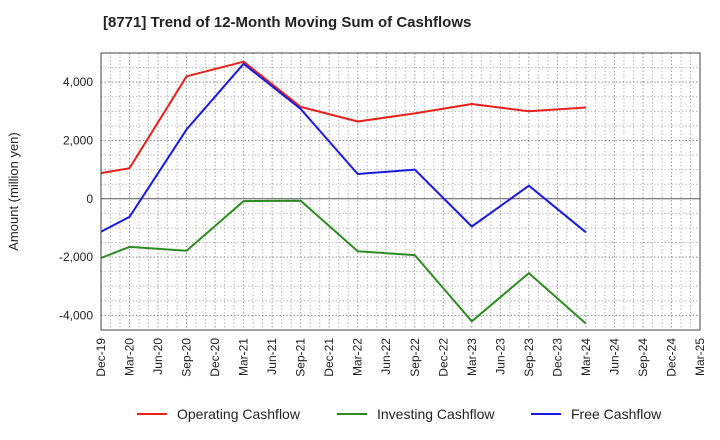 Image resolution: width=720 pixels, height=440 pixels. What do you see at coordinates (244, 357) in the screenshot?
I see `x-tick-label: Mar-21` at bounding box center [244, 357].